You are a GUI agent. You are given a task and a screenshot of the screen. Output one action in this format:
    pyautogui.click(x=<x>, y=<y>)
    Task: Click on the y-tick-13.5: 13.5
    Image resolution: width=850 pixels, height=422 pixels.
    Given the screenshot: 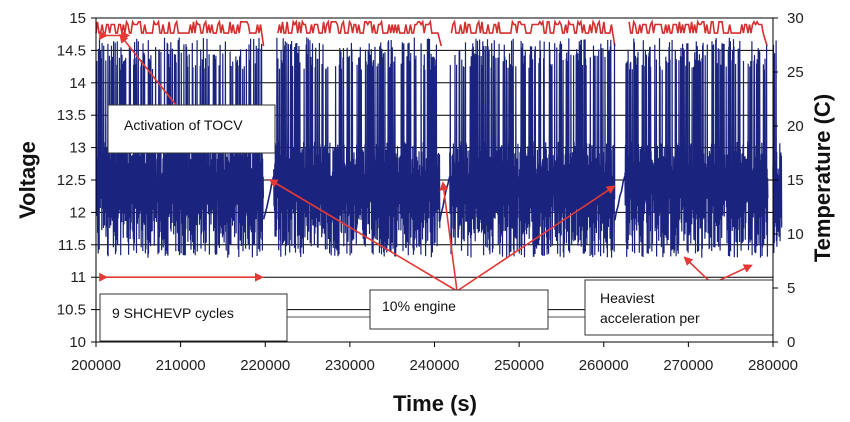 What is the action you would take?
    pyautogui.click(x=71, y=115)
    